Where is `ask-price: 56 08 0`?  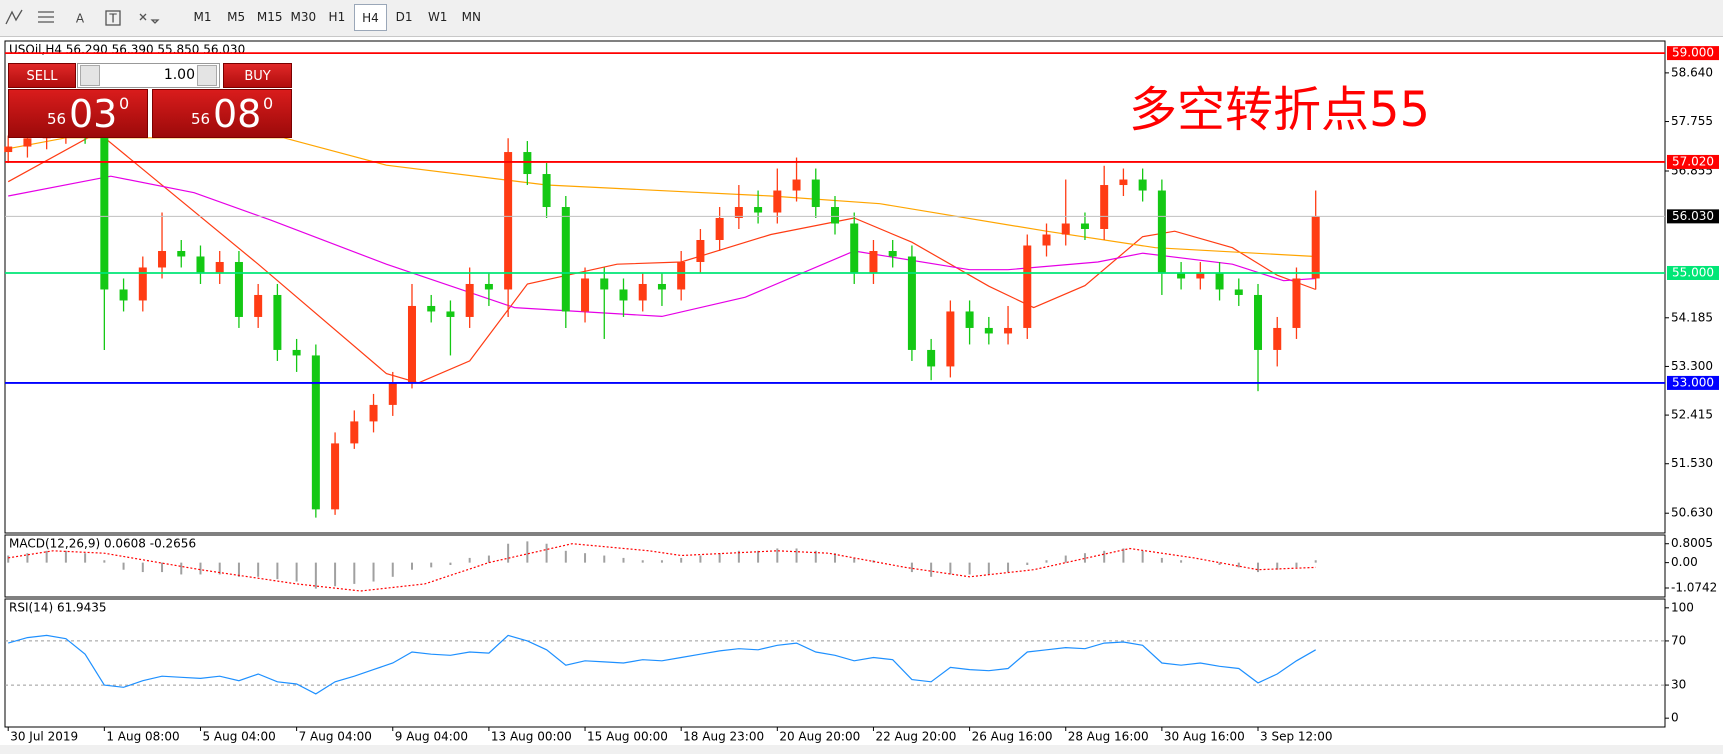 ask-price: 56 08 0 is located at coordinates (222, 113).